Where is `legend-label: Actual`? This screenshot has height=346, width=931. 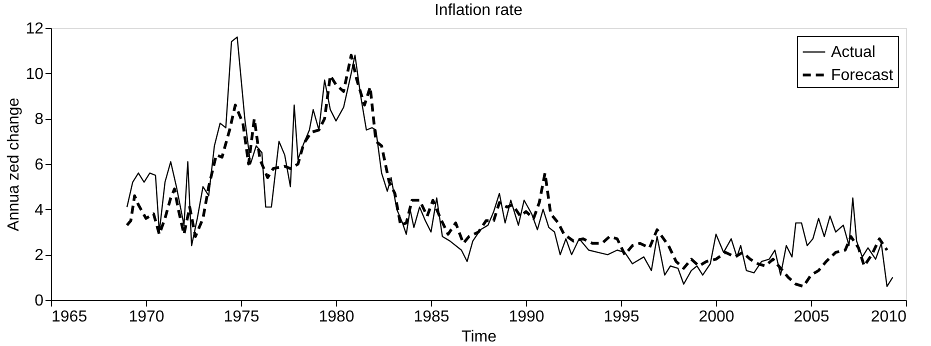
legend-label: Actual is located at coordinates (853, 52).